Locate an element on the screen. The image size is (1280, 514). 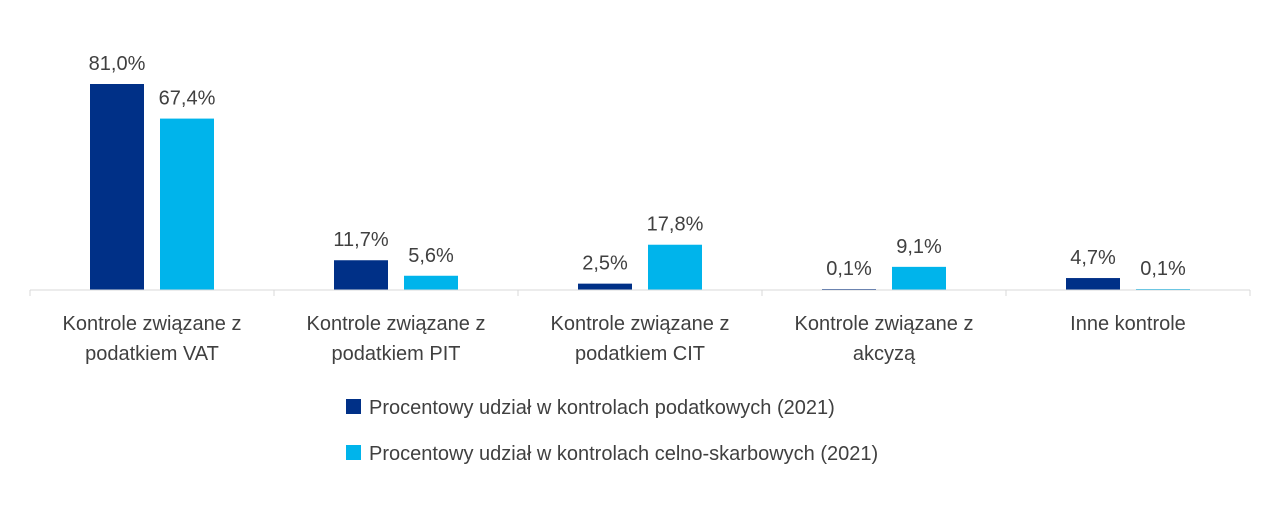
data-label: 67,4% is located at coordinates (187, 99).